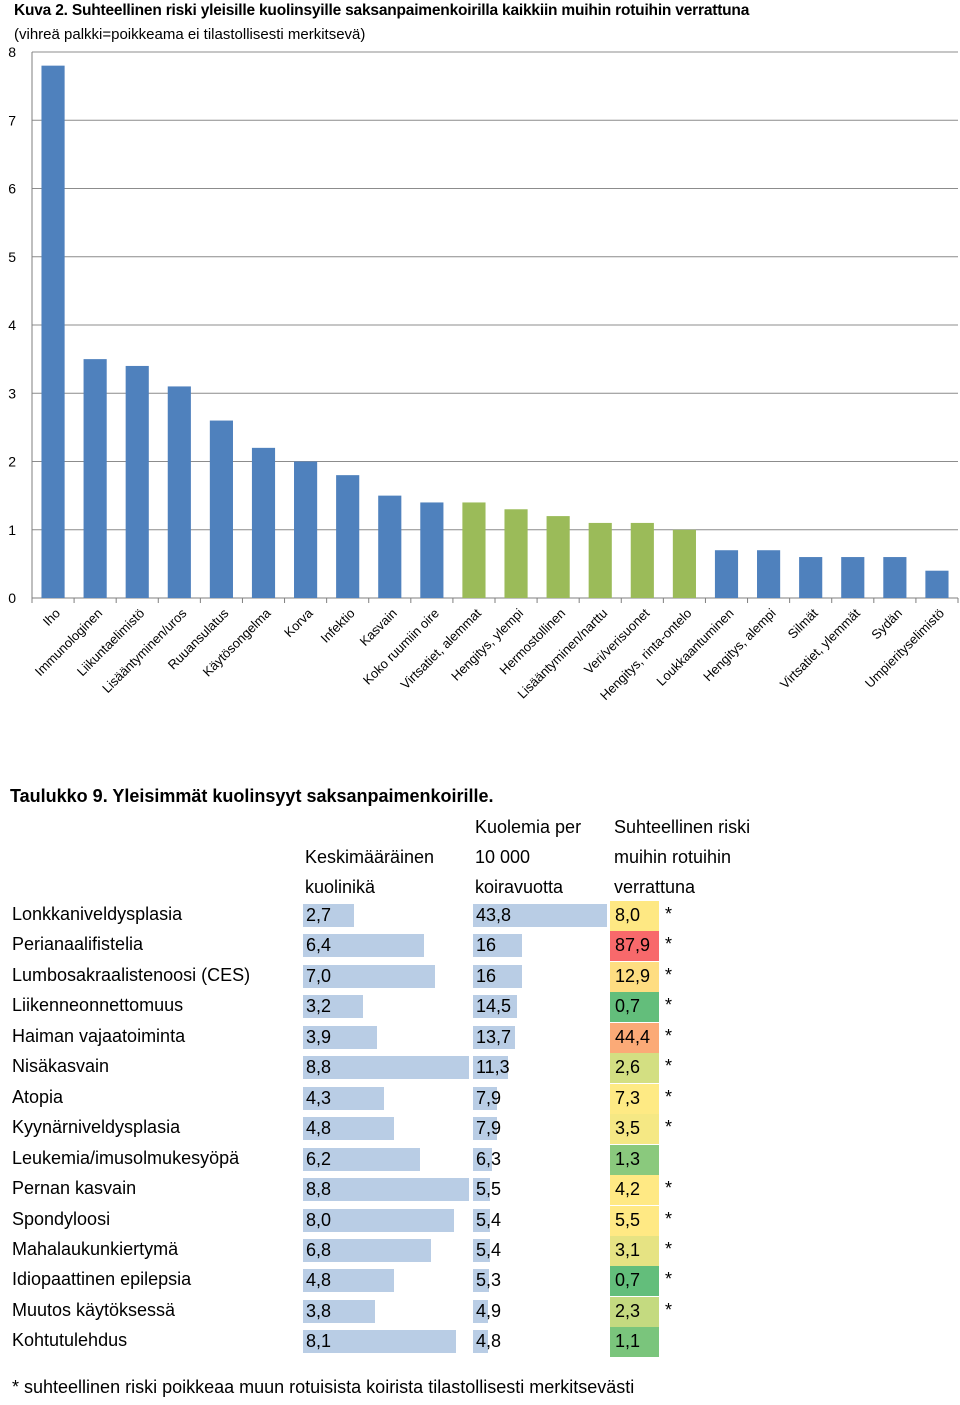 This screenshot has height=1405, width=960. Describe the element at coordinates (12, 325) in the screenshot. I see `y-tick-label: 4` at that location.